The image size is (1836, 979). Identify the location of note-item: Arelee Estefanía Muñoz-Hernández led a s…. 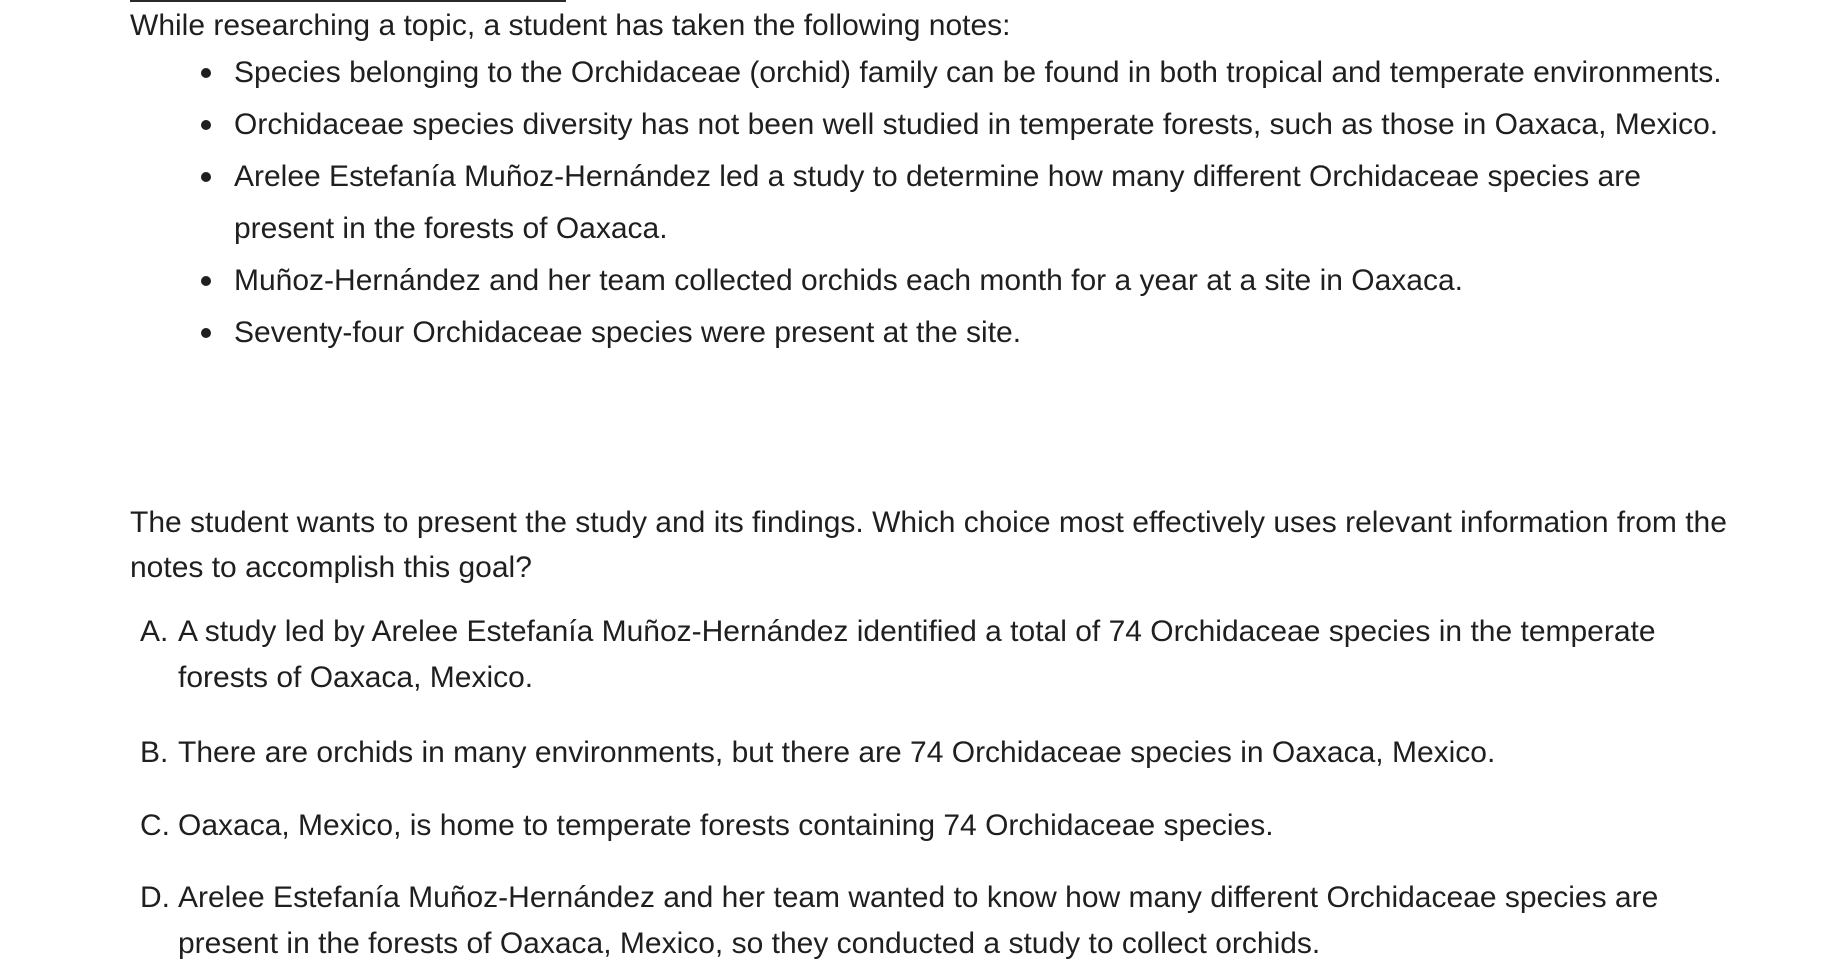
(867, 203).